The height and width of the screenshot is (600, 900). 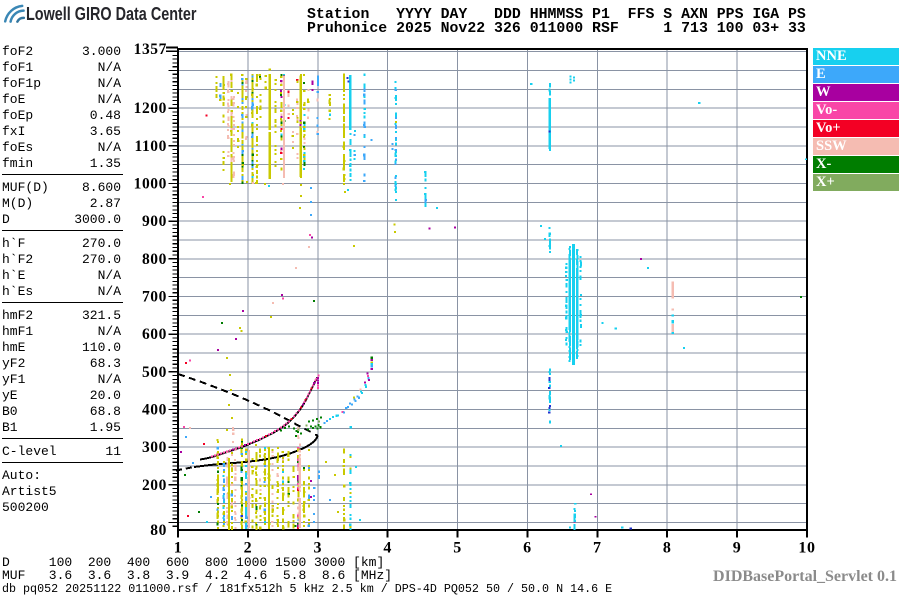 I want to click on svg-text: 500, so click(x=154, y=372).